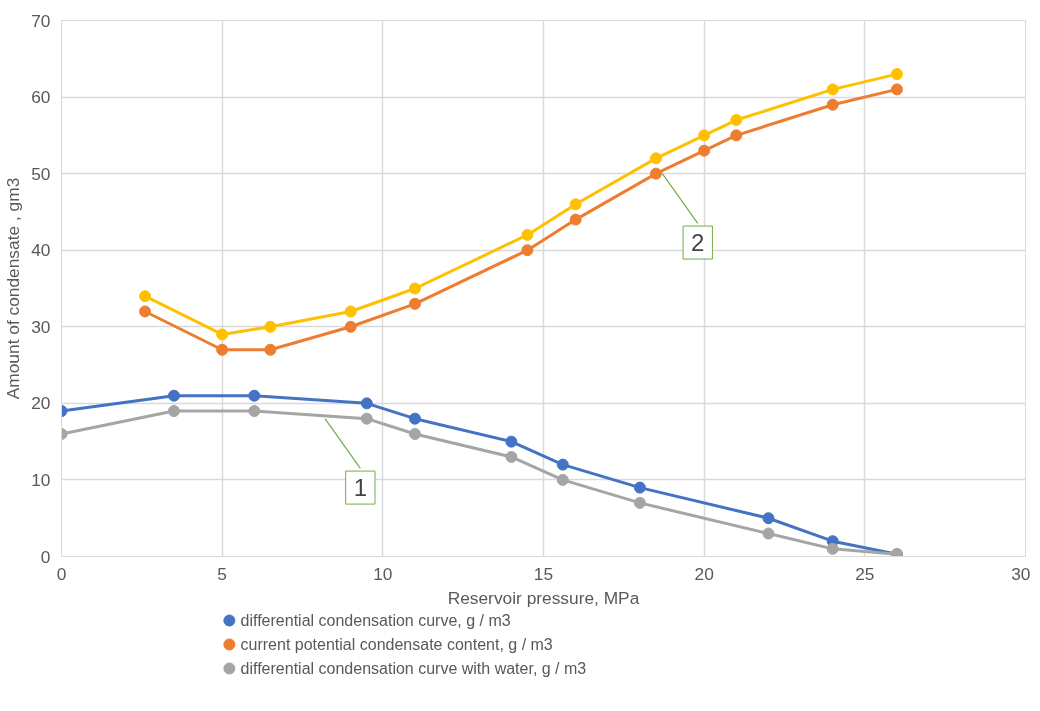 The height and width of the screenshot is (711, 1040). What do you see at coordinates (383, 573) in the screenshot?
I see `x-tick-label: 10` at bounding box center [383, 573].